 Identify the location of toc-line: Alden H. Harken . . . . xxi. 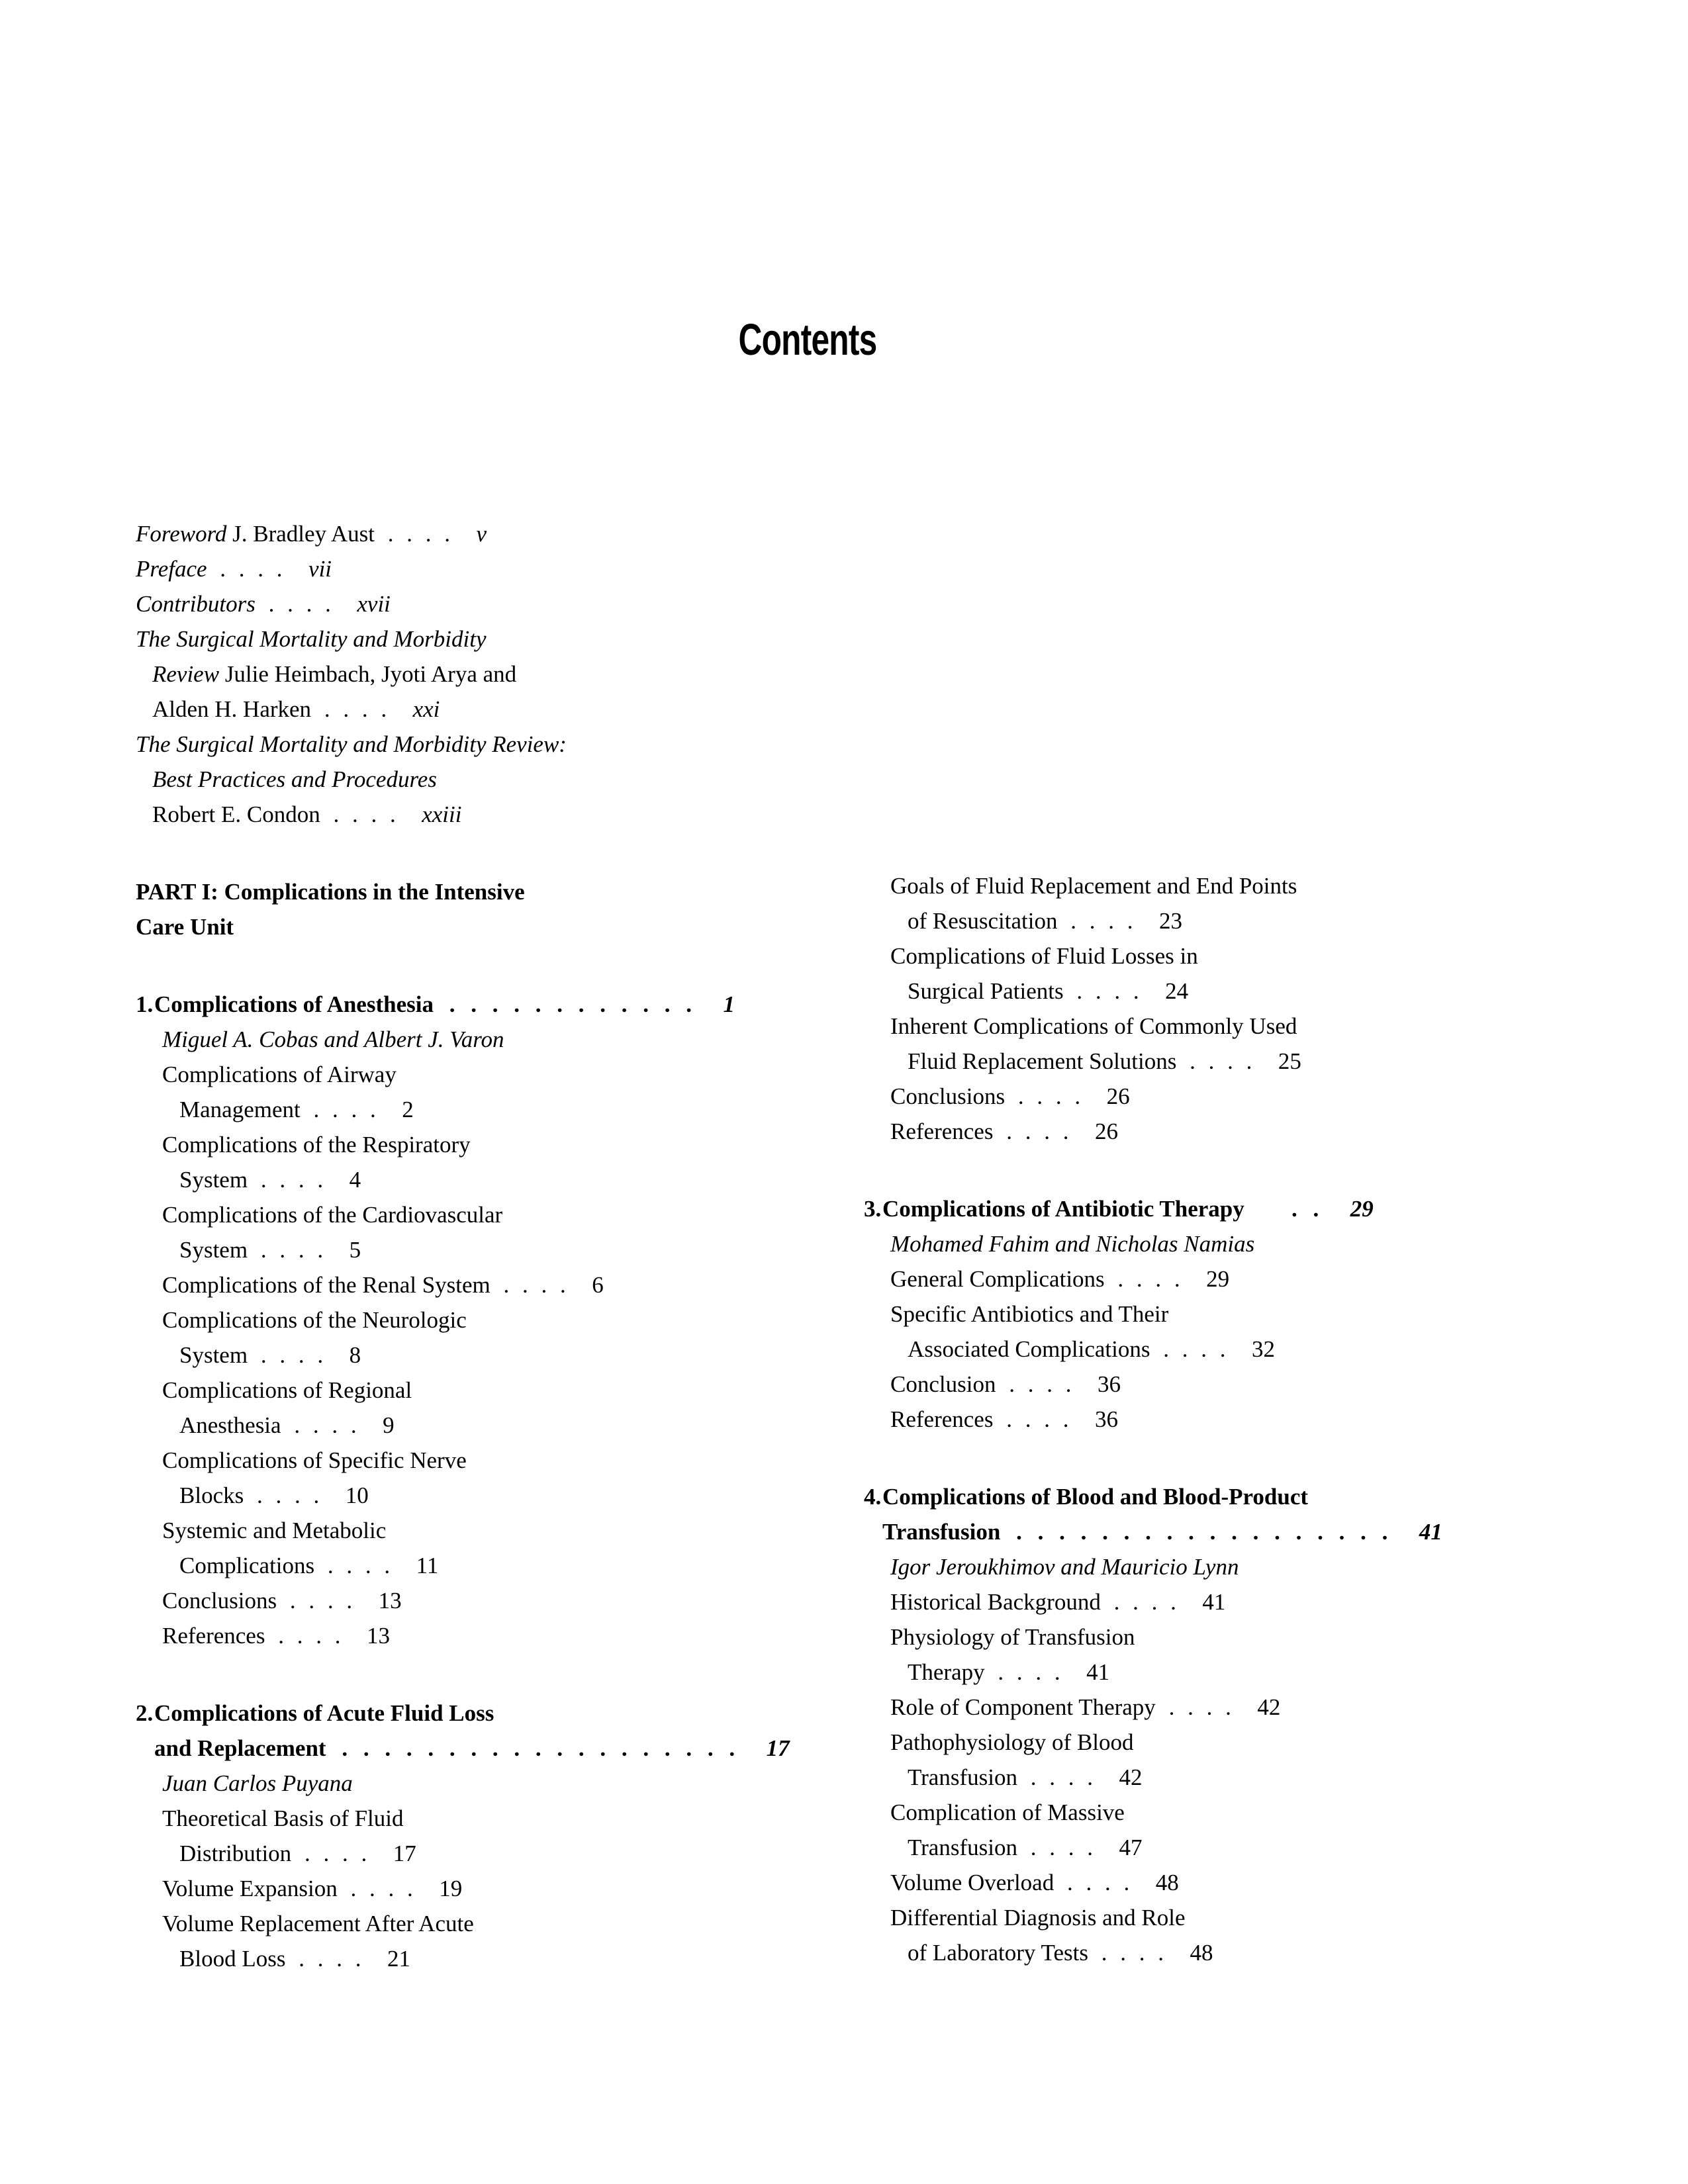
(490, 709).